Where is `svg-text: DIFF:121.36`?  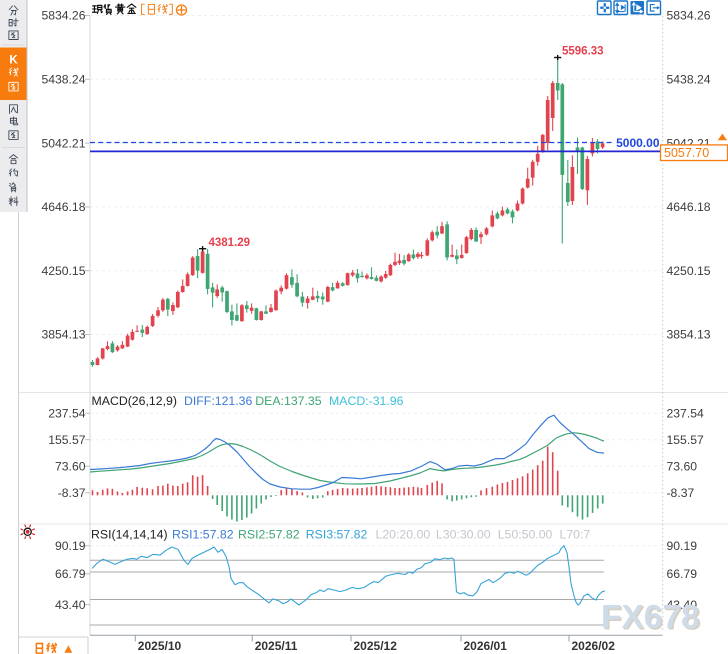 svg-text: DIFF:121.36 is located at coordinates (218, 401).